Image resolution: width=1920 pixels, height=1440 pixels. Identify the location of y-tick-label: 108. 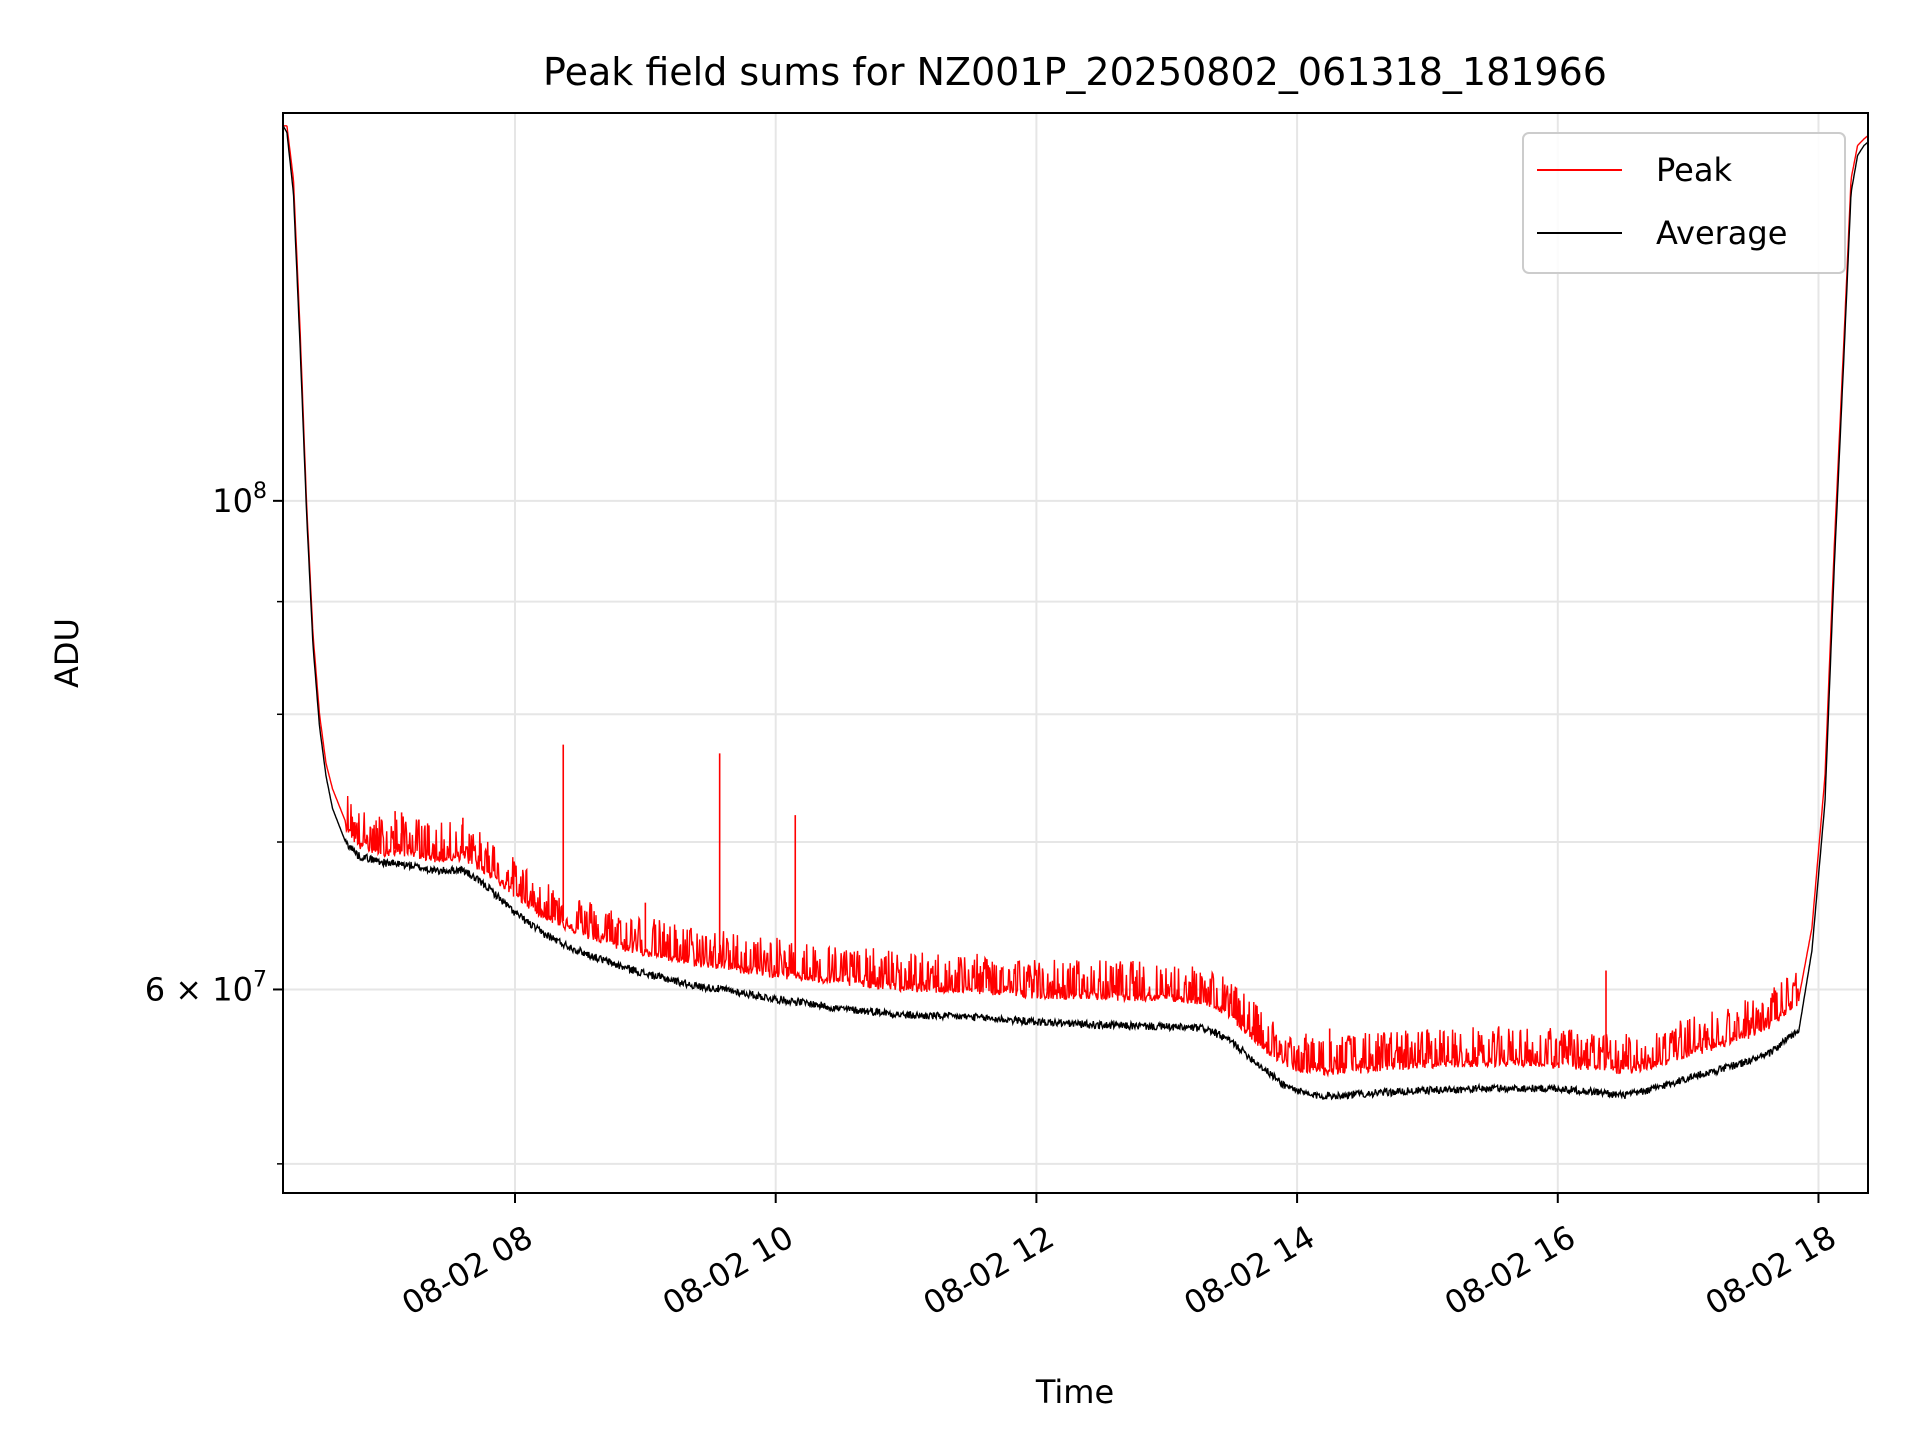
(239, 499).